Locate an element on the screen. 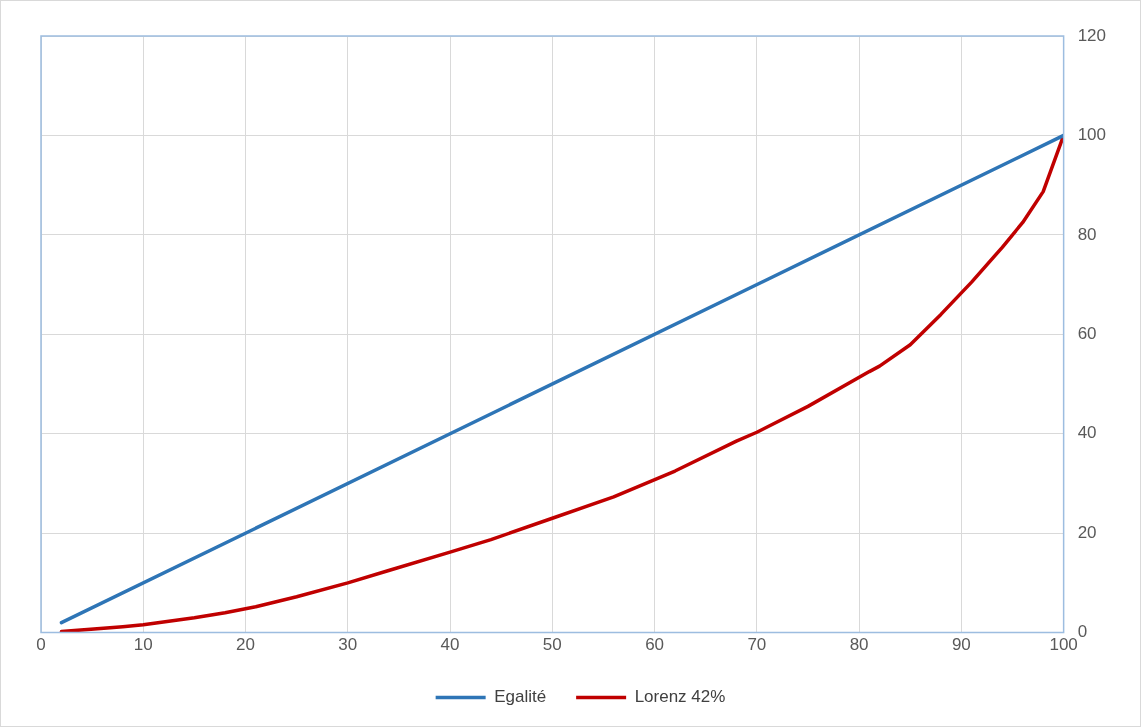  x-tick-label: 30 is located at coordinates (348, 645).